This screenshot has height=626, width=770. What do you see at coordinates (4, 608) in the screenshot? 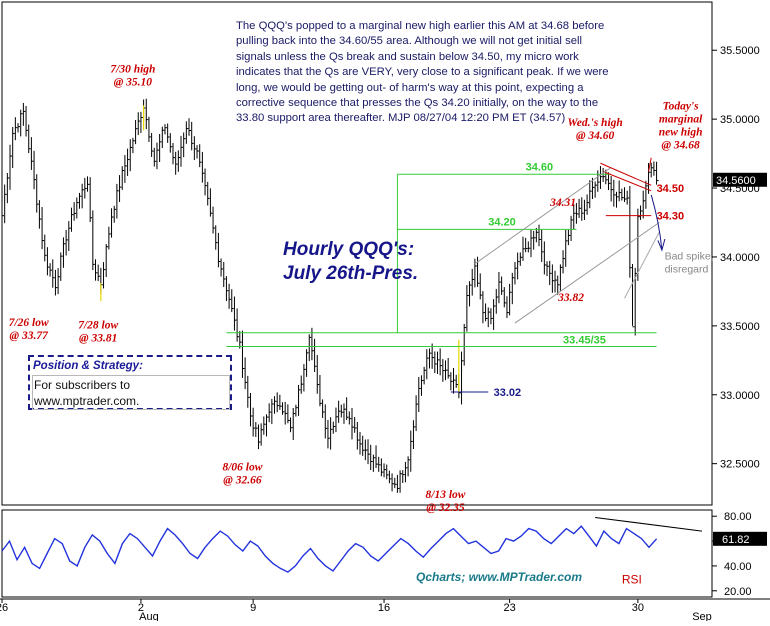
I see `x-tick-label: 26` at bounding box center [4, 608].